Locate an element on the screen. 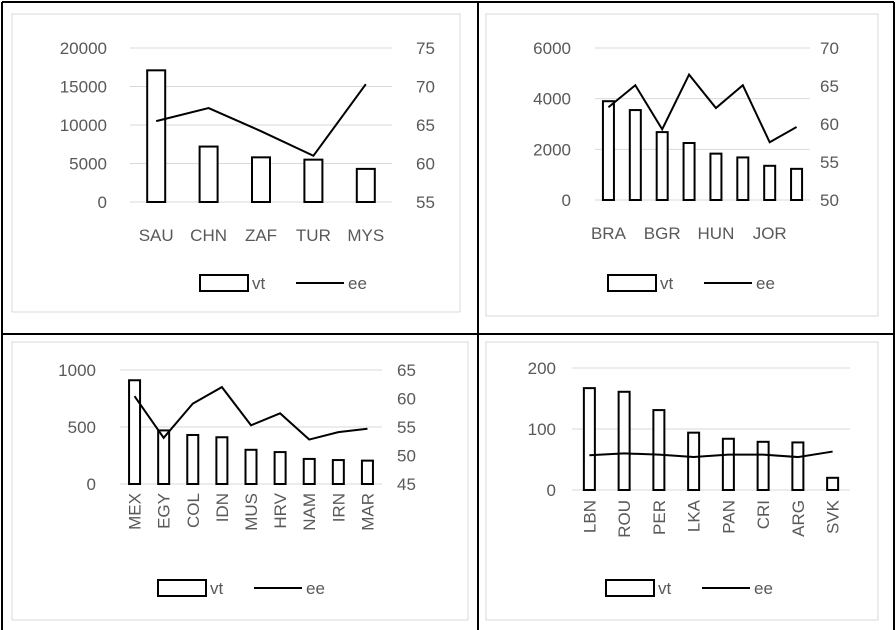 The width and height of the screenshot is (896, 630). x-tick-label: HRV is located at coordinates (280, 510).